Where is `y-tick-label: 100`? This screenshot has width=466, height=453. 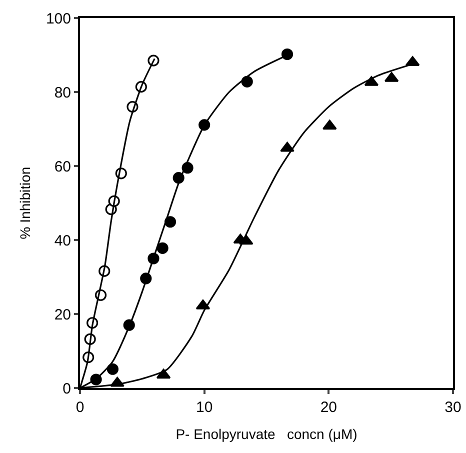 y-tick-label: 100 is located at coordinates (58, 19).